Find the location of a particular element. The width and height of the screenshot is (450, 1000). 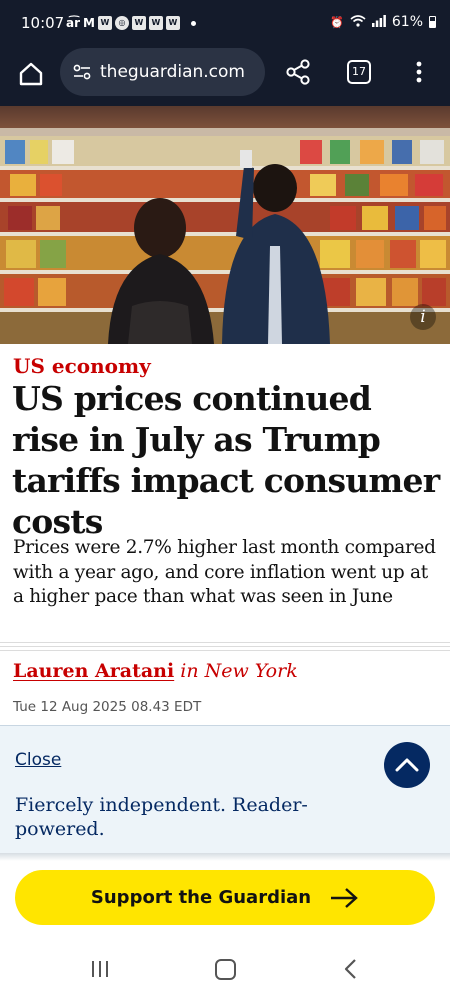

support-button-label: Support the Guardian is located at coordinates (201, 897).